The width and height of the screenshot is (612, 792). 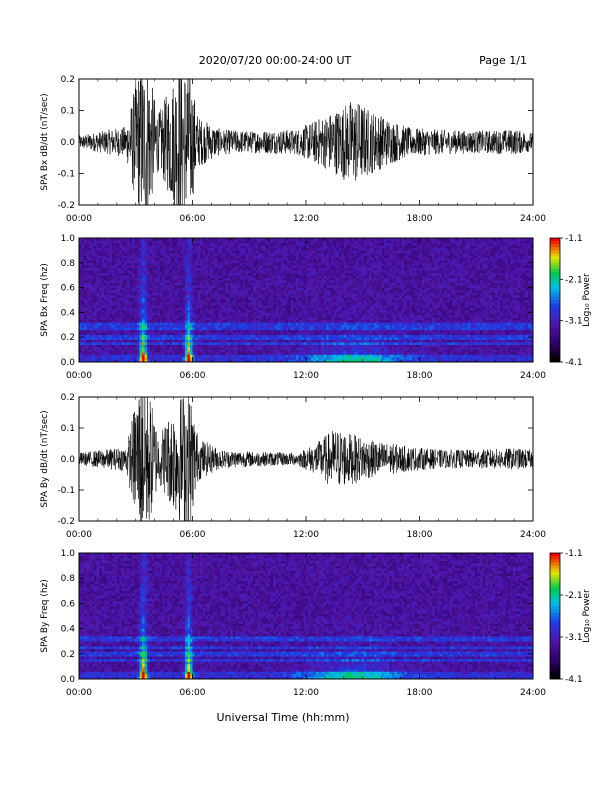 I want to click on page-indicator: Page 1/1, so click(x=503, y=60).